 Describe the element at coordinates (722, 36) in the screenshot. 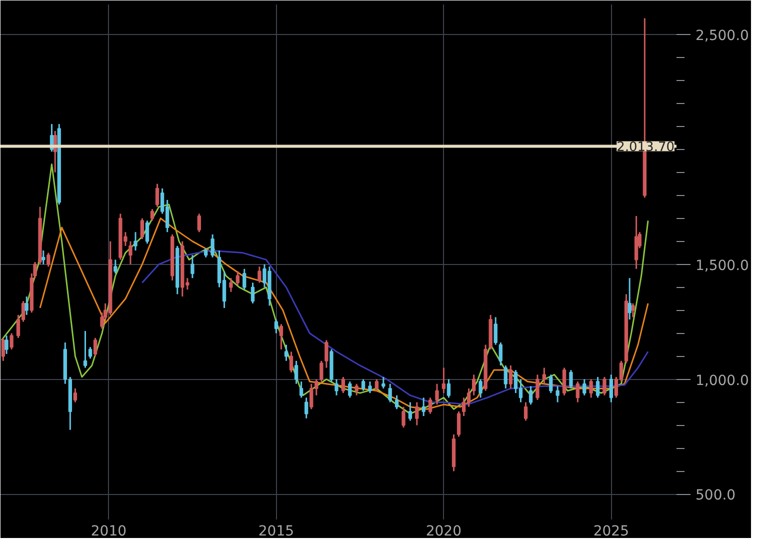

I see `y-tick-label: 2,500.0` at that location.